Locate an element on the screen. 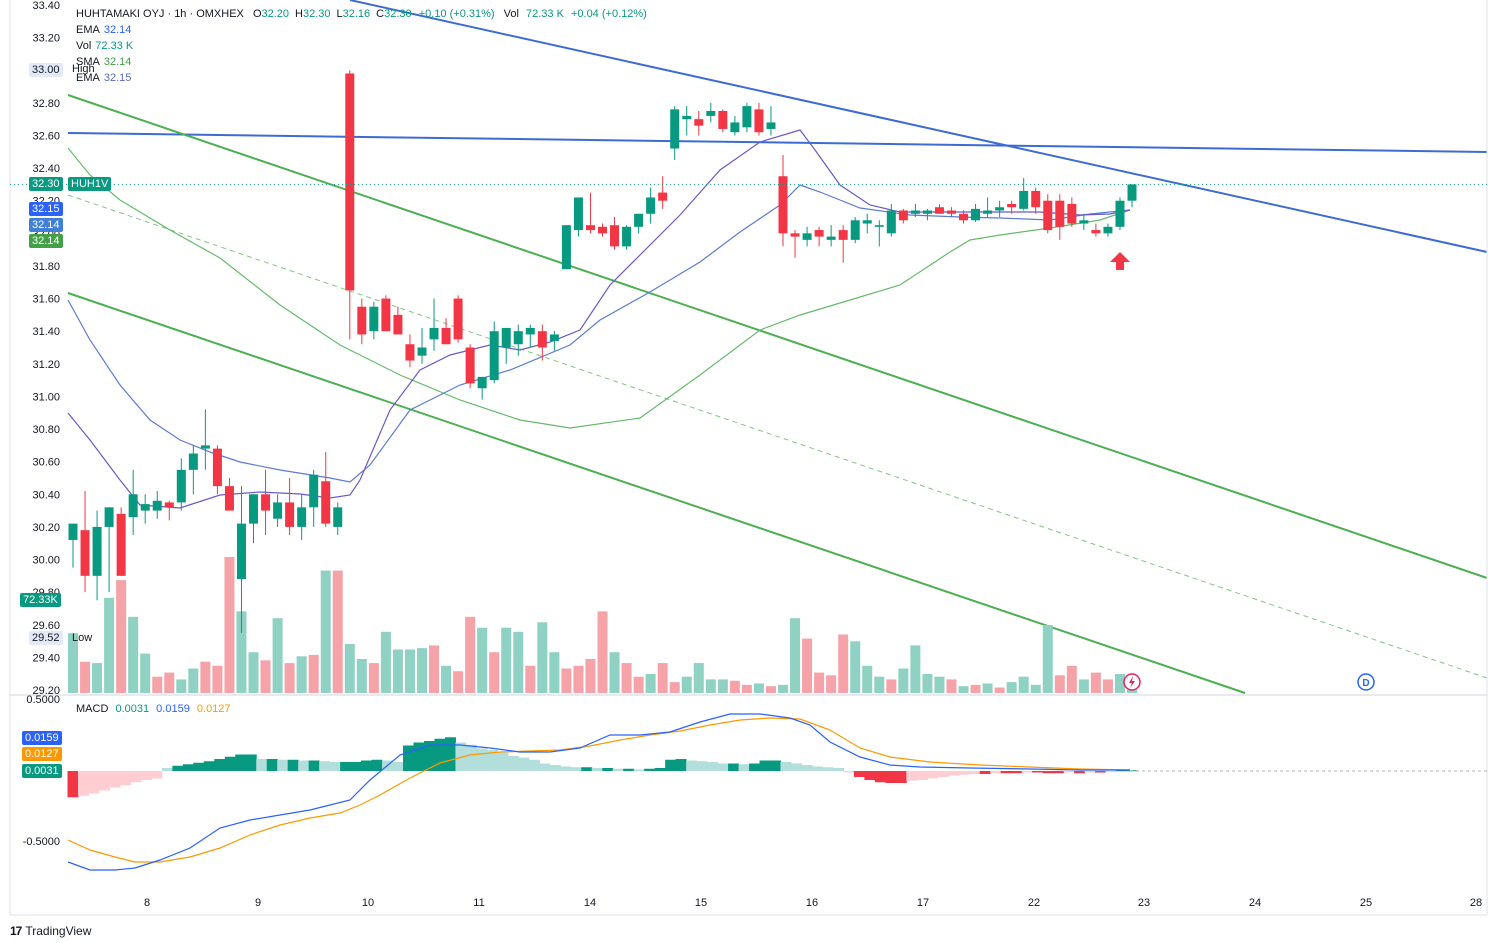 The height and width of the screenshot is (943, 1500). macd-line-value: 0.0159 is located at coordinates (173, 709).